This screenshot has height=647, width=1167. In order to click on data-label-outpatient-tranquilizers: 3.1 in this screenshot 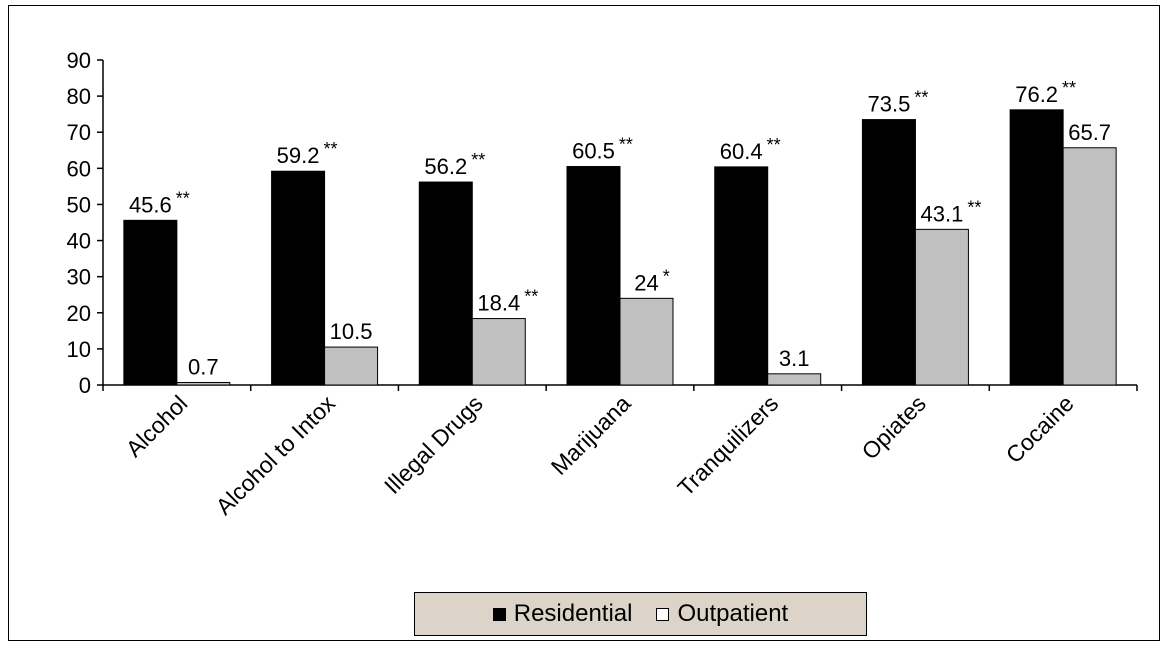, I will do `click(794, 358)`.